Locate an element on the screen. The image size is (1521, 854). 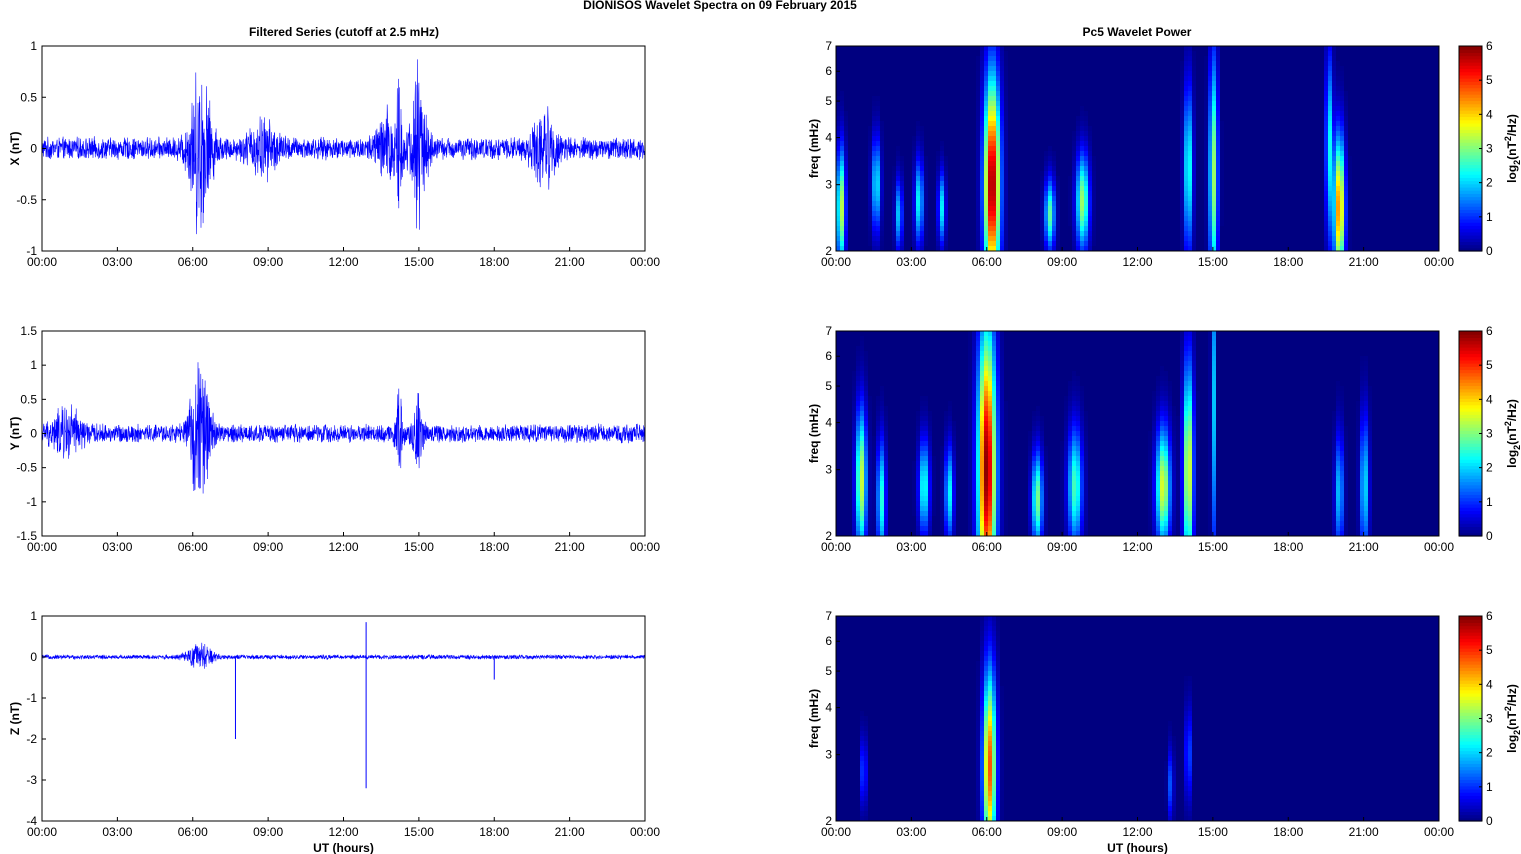
x-tick-label: 09:00 is located at coordinates (268, 262).